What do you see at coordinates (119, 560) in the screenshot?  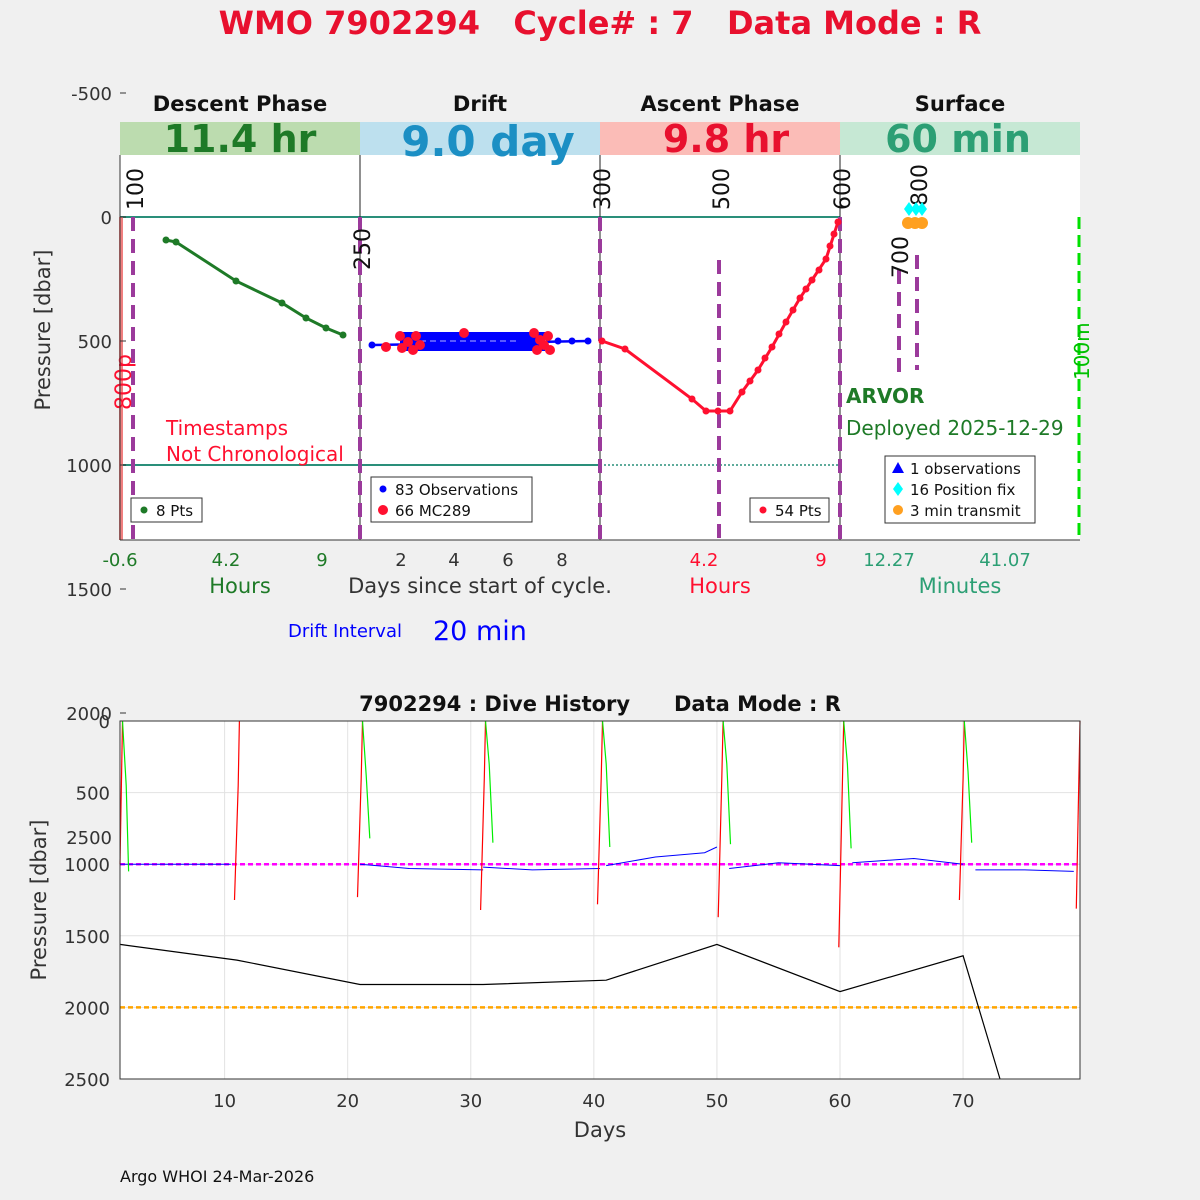 I see `descent-xtick: -0.6` at bounding box center [119, 560].